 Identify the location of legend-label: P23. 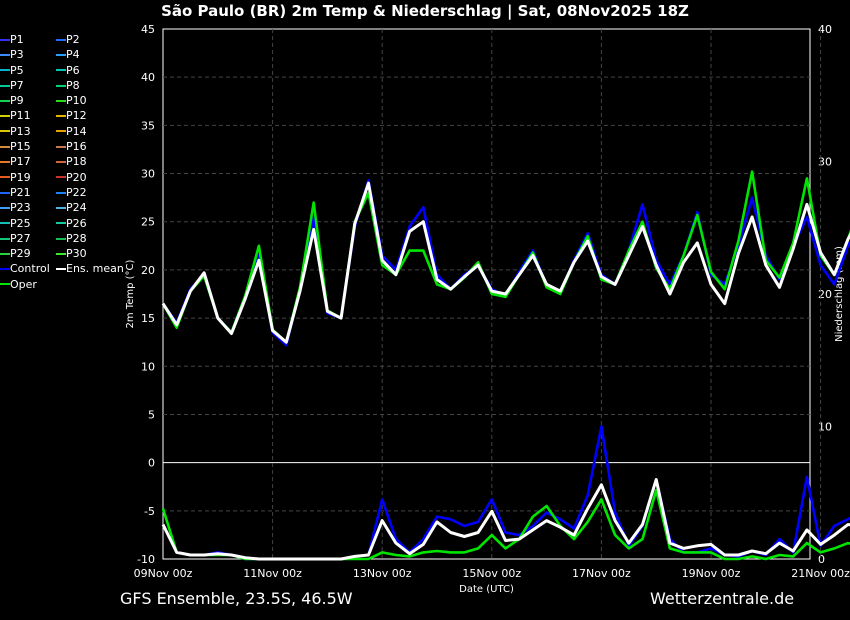
(20, 208).